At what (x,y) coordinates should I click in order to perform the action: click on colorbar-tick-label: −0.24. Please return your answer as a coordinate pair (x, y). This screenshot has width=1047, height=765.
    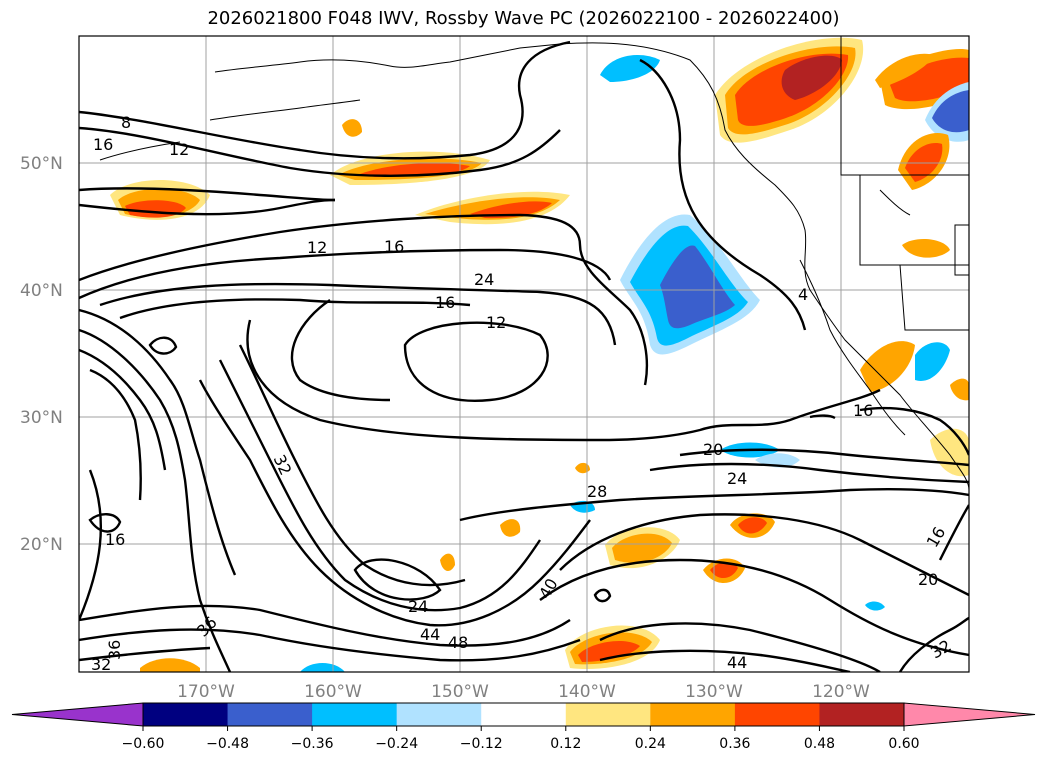
    Looking at the image, I should click on (396, 744).